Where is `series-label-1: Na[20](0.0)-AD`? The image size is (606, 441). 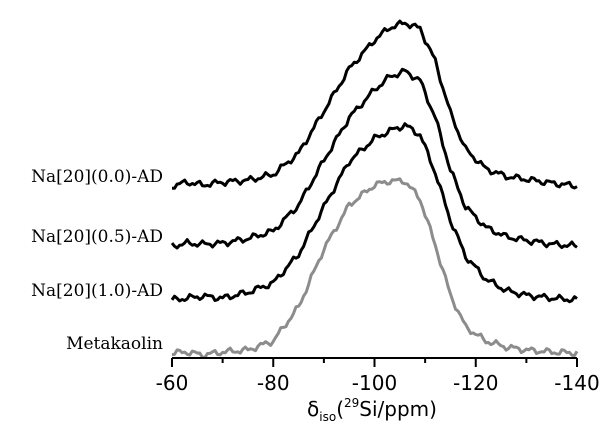
series-label-1: Na[20](0.0)-AD is located at coordinates (97, 177).